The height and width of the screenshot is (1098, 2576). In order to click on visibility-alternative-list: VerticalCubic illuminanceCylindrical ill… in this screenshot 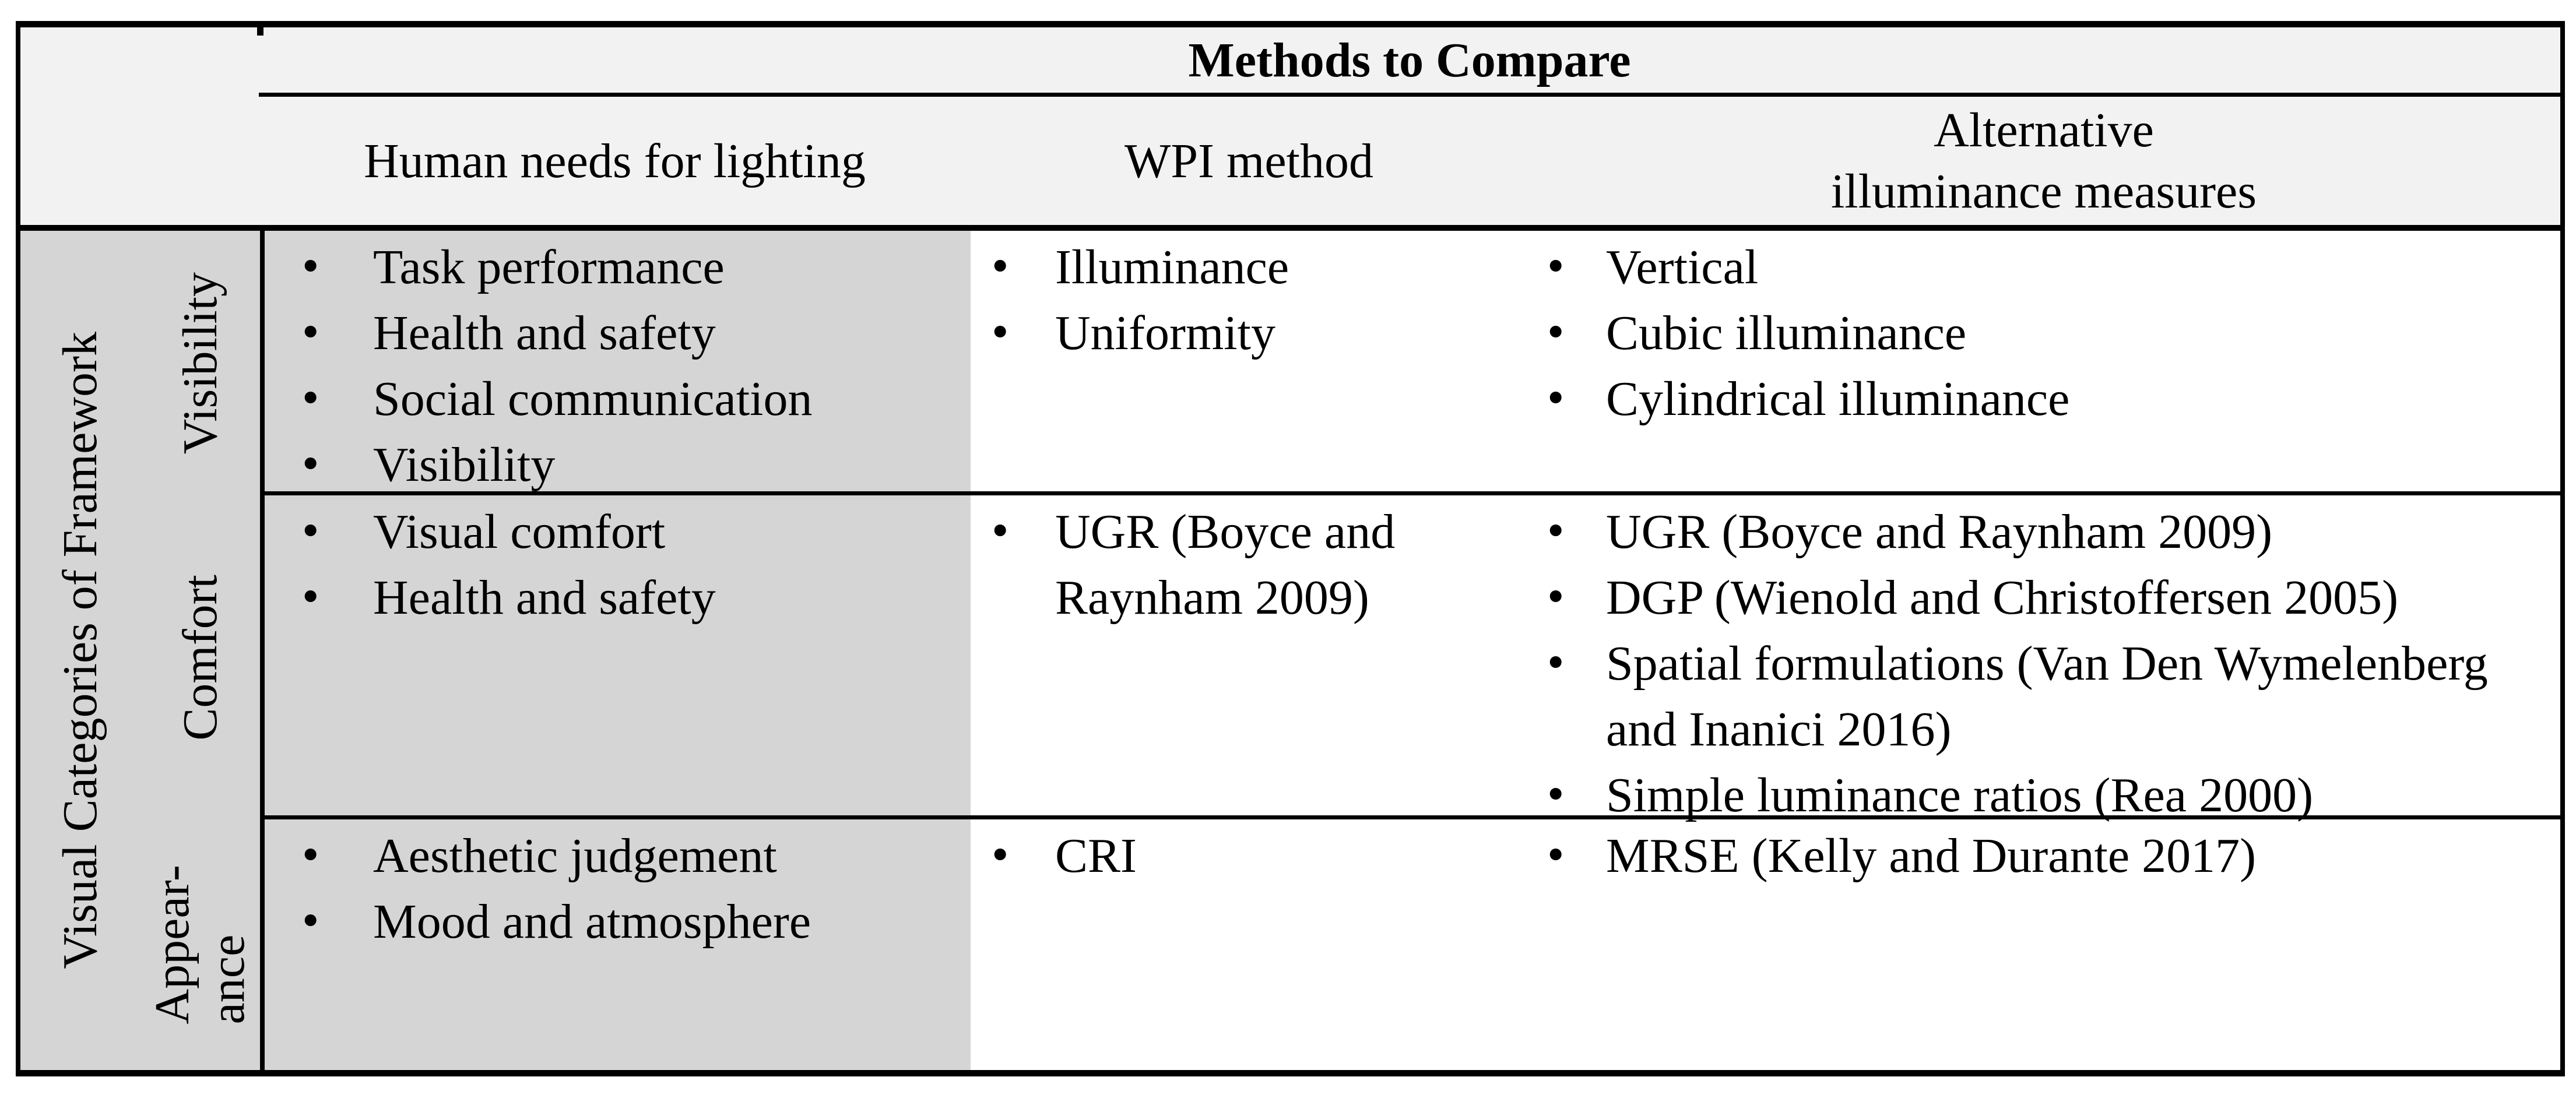, I will do `click(2026, 331)`.